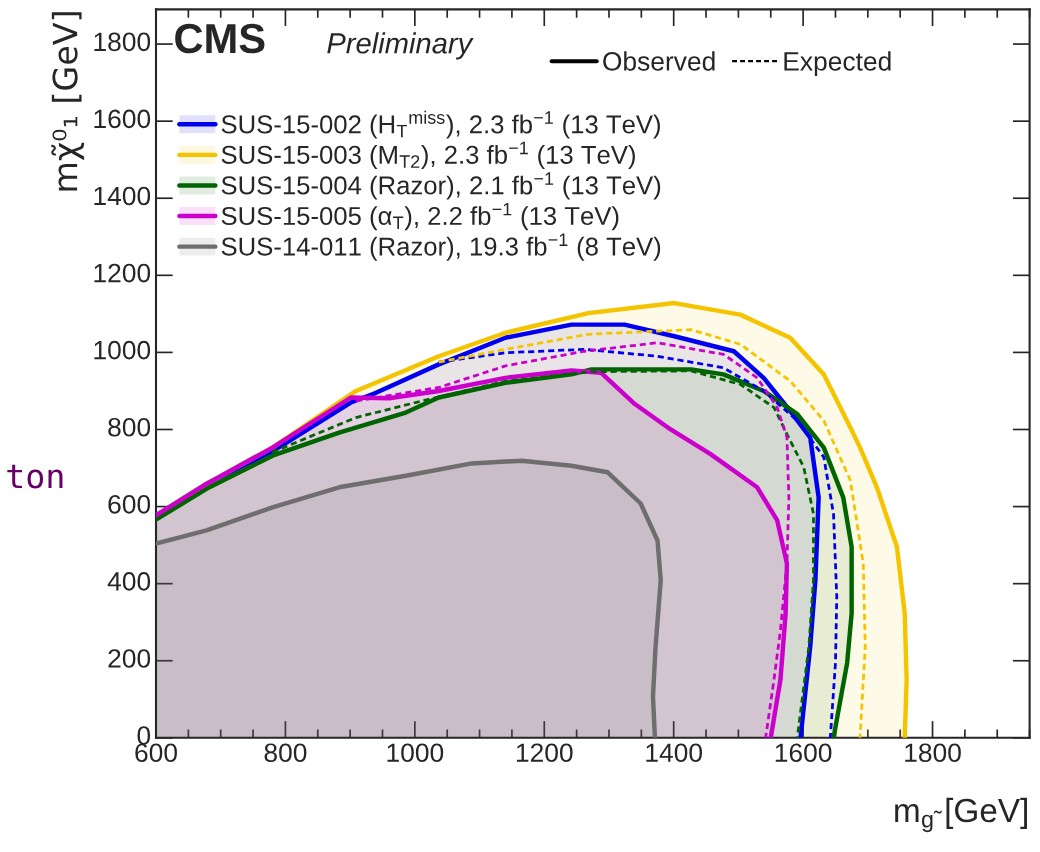 This screenshot has width=1040, height=852. Describe the element at coordinates (129, 427) in the screenshot. I see `y-tick-label: 800` at that location.